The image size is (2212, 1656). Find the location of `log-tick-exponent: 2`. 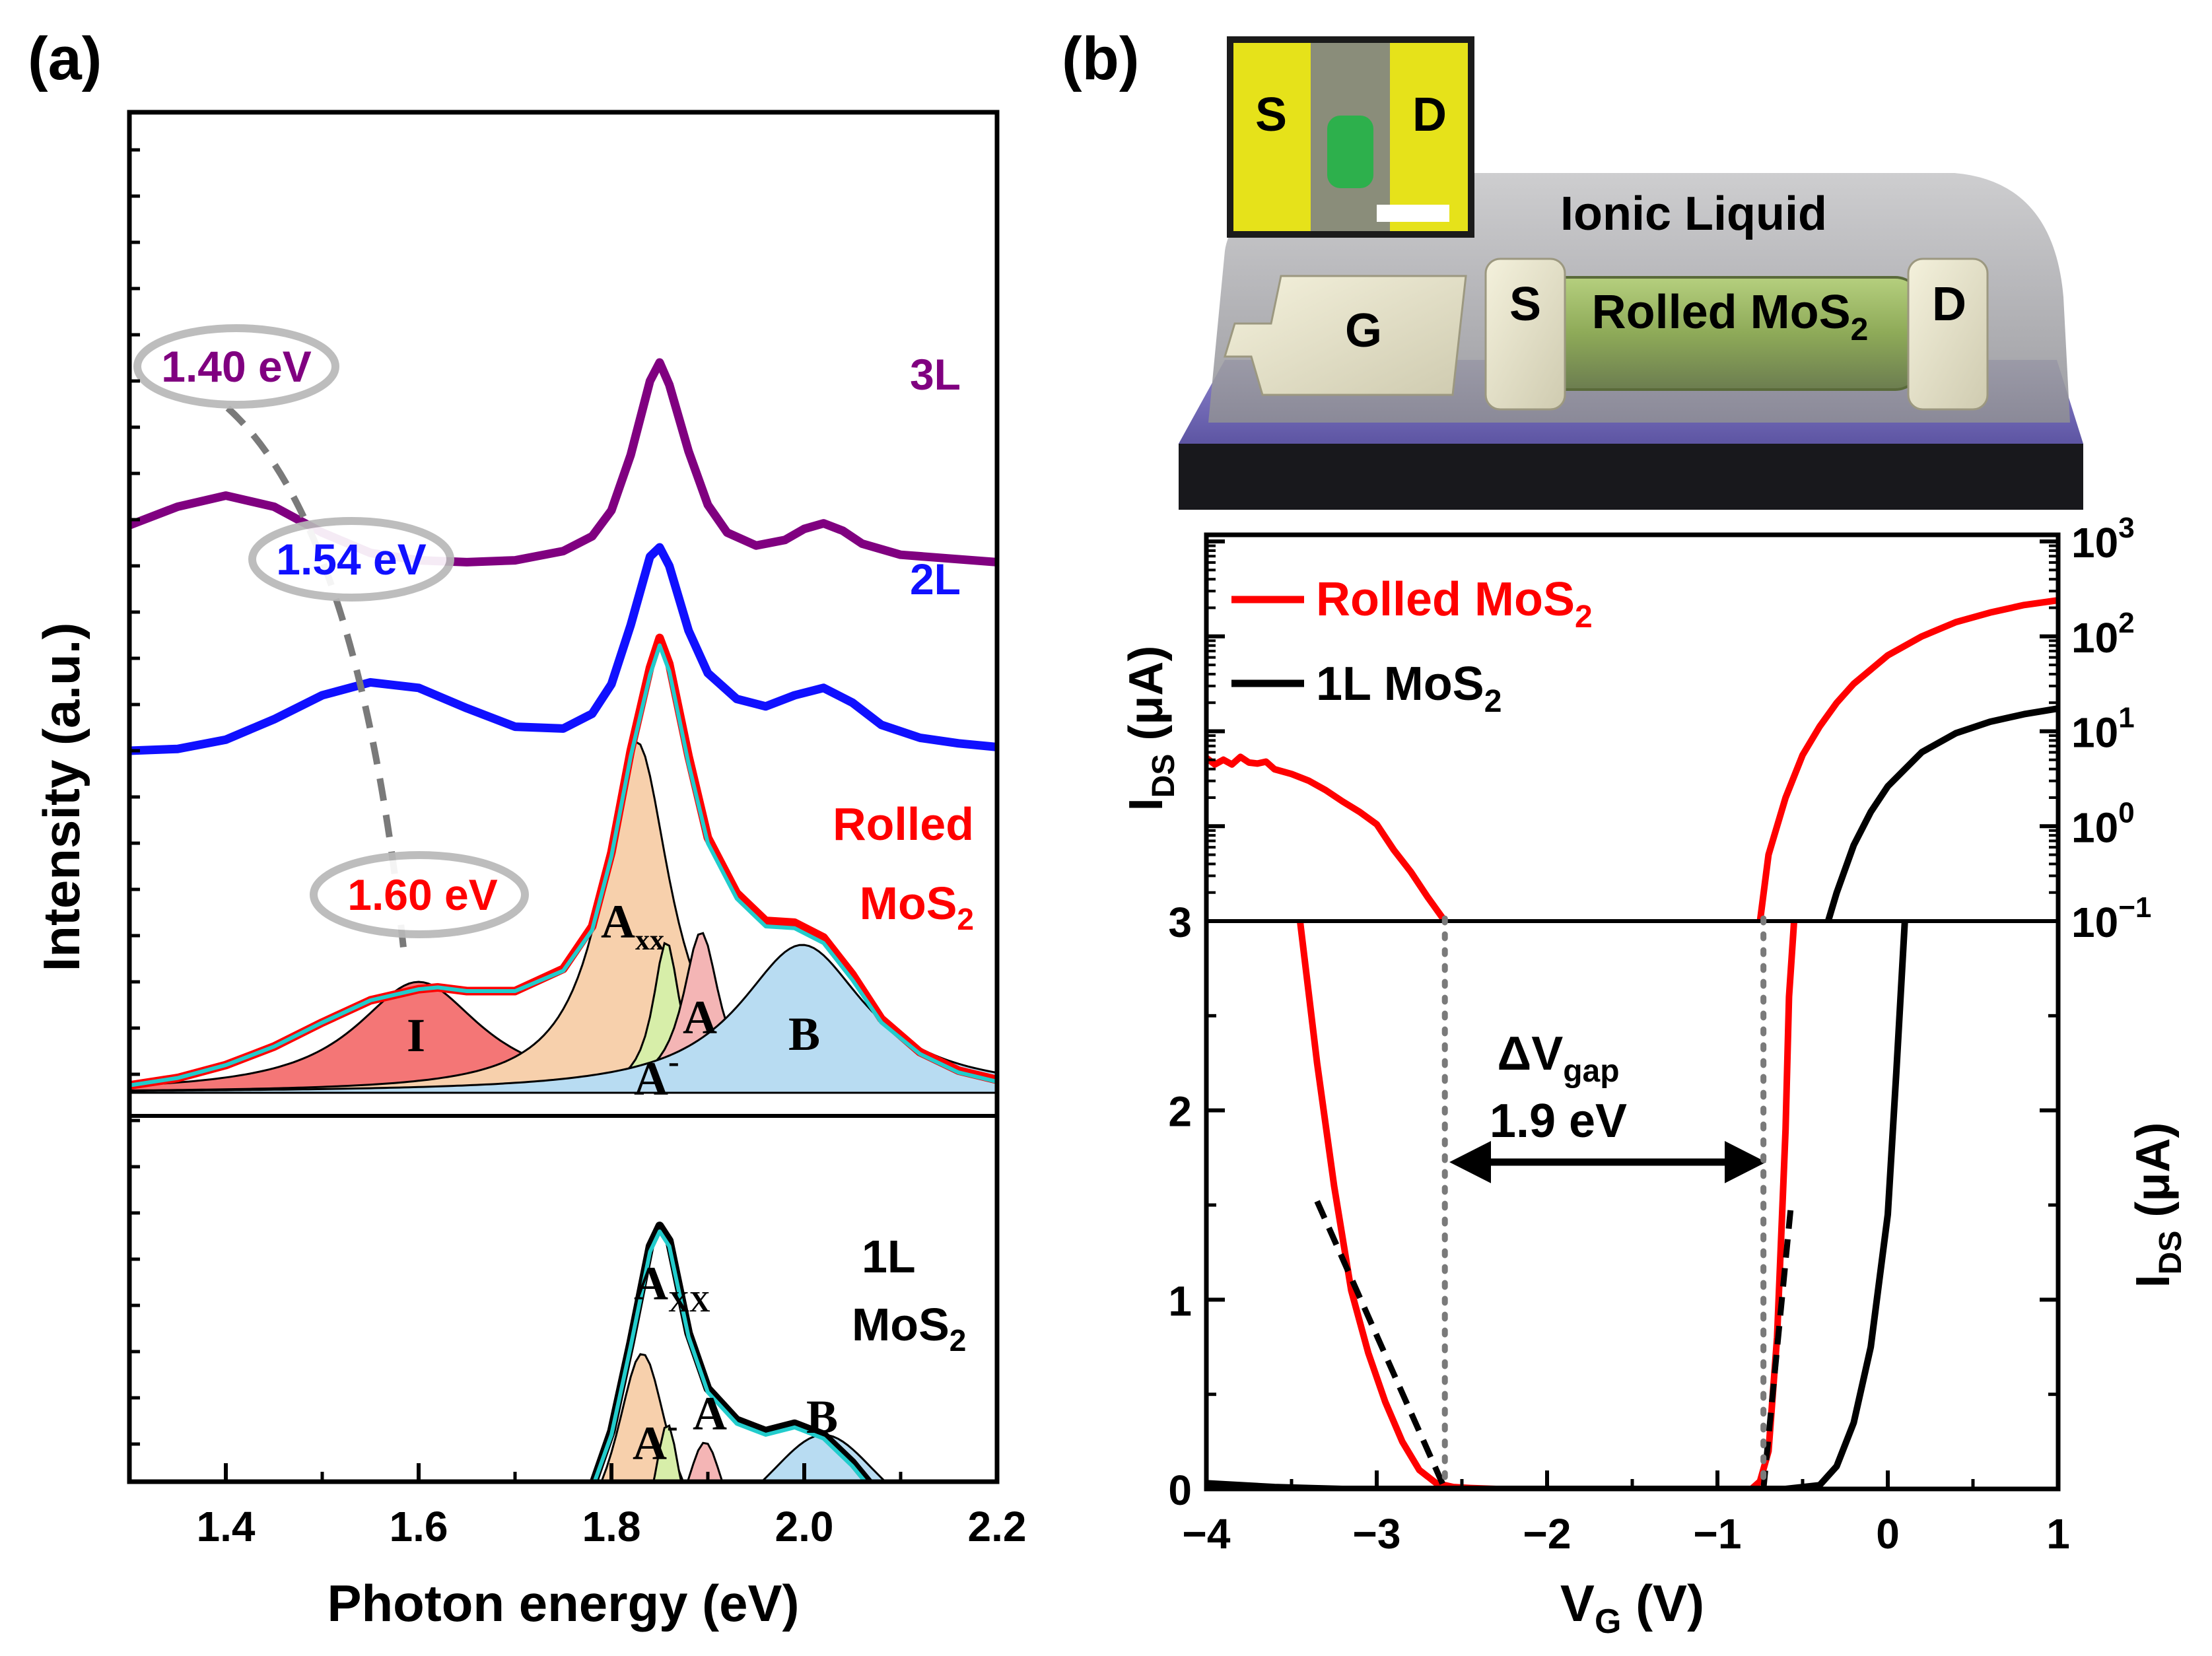

log-tick-exponent: 2 is located at coordinates (2126, 623).